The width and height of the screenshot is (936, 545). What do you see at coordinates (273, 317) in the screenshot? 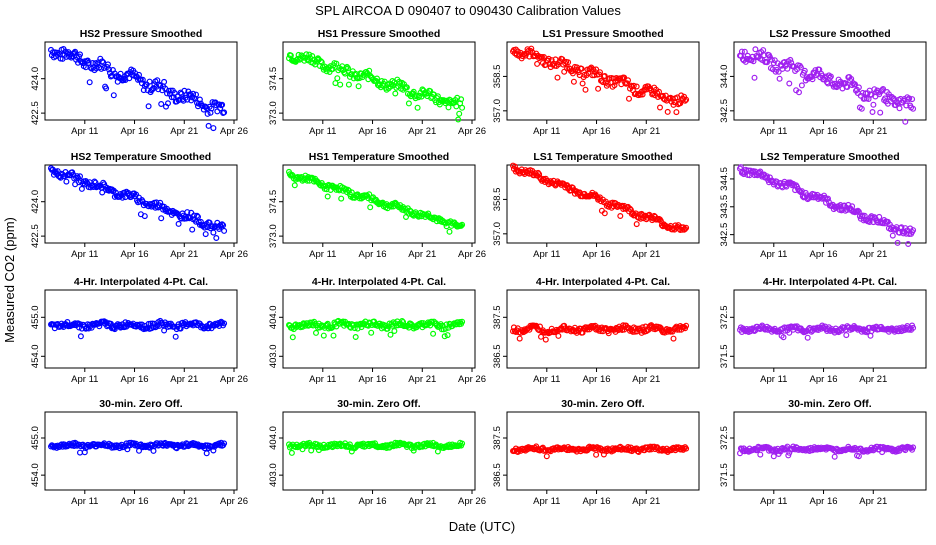
I see `y-tick-label: 404.0` at bounding box center [273, 317].